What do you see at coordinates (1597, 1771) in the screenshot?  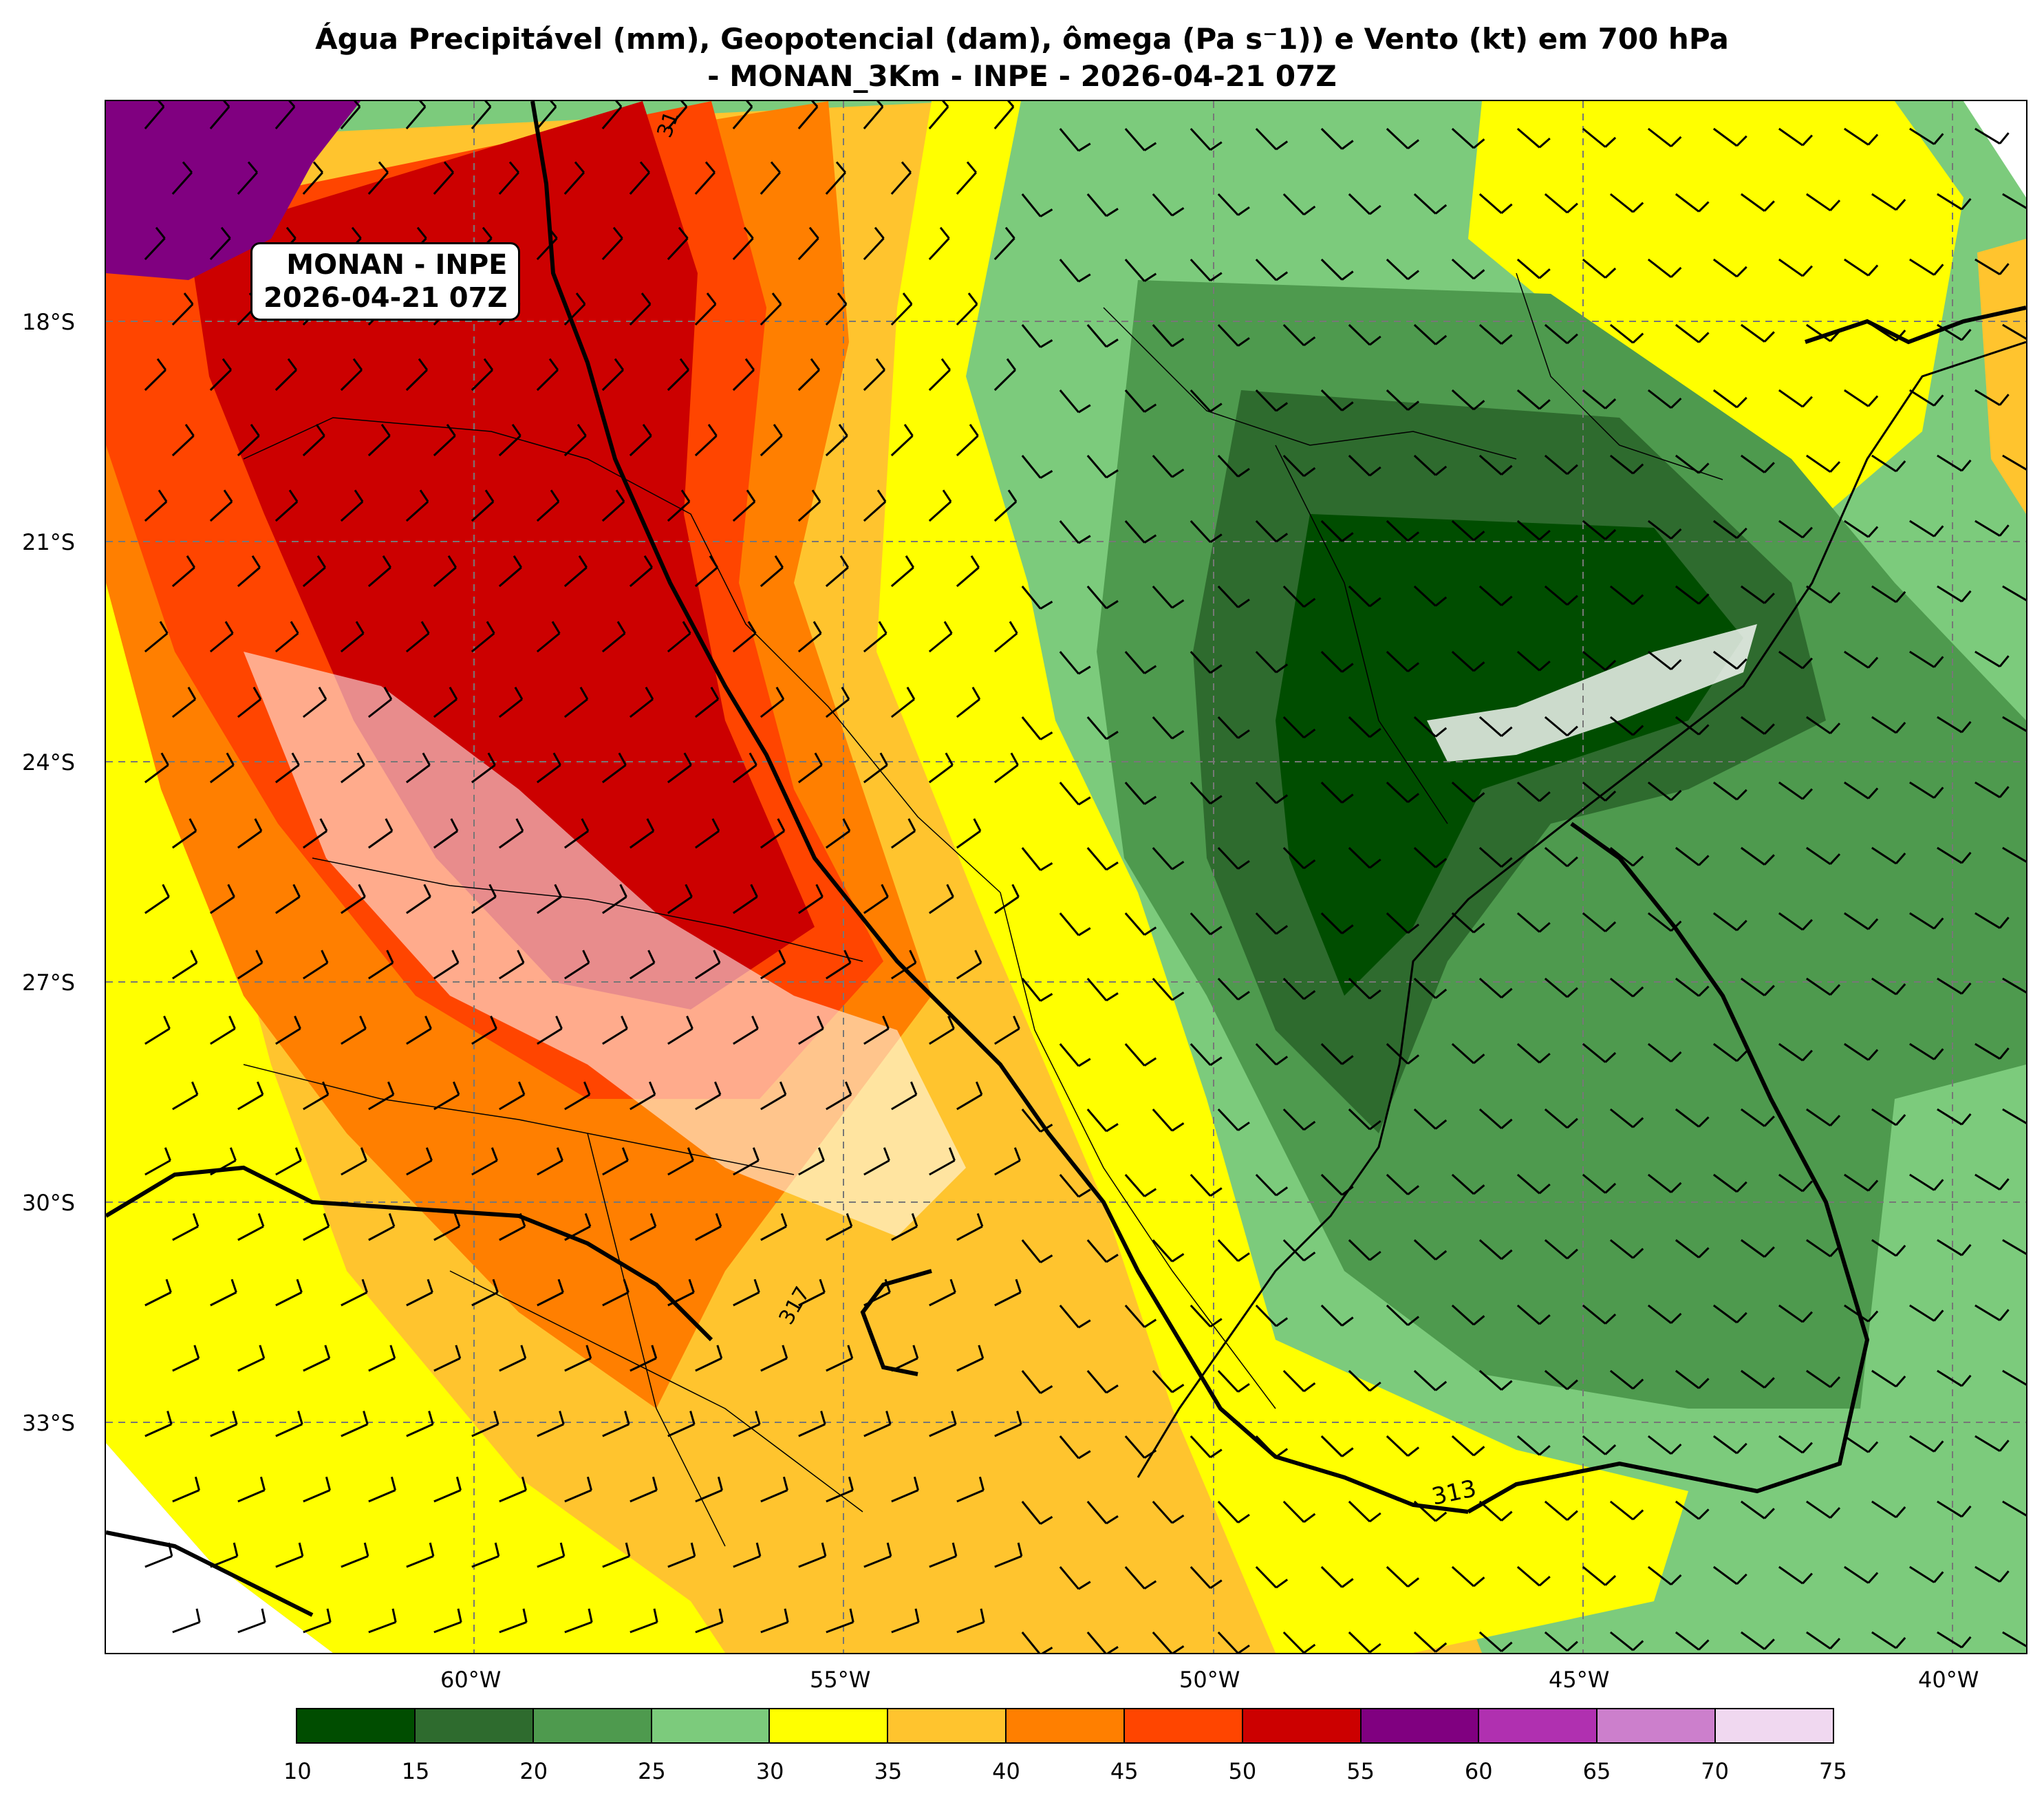 I see `colorbar-tick-label: 65` at bounding box center [1597, 1771].